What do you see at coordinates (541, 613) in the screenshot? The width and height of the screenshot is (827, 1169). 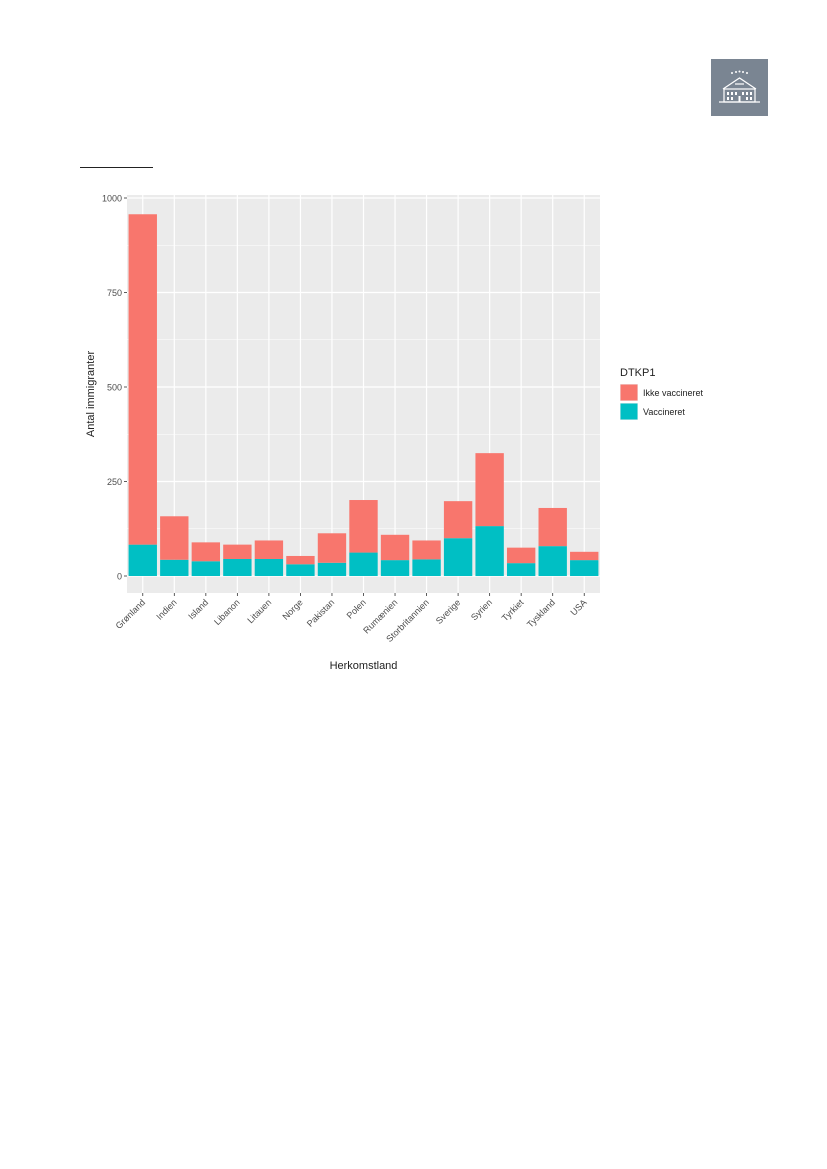 I see `x-tick-label: Tyskland` at bounding box center [541, 613].